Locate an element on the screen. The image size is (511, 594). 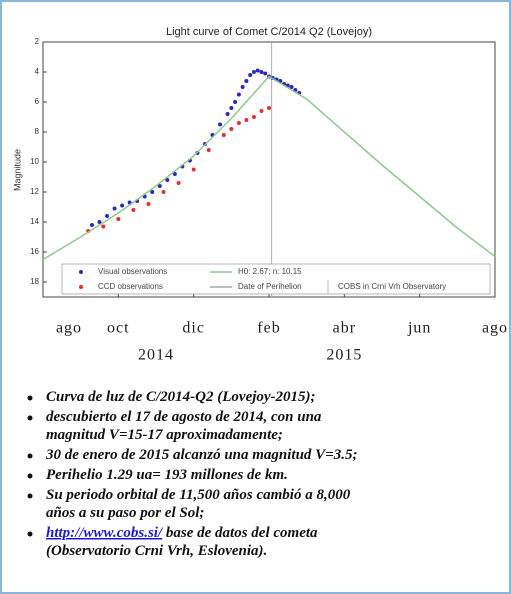
legend-label: Visual observations is located at coordinates (132, 271).